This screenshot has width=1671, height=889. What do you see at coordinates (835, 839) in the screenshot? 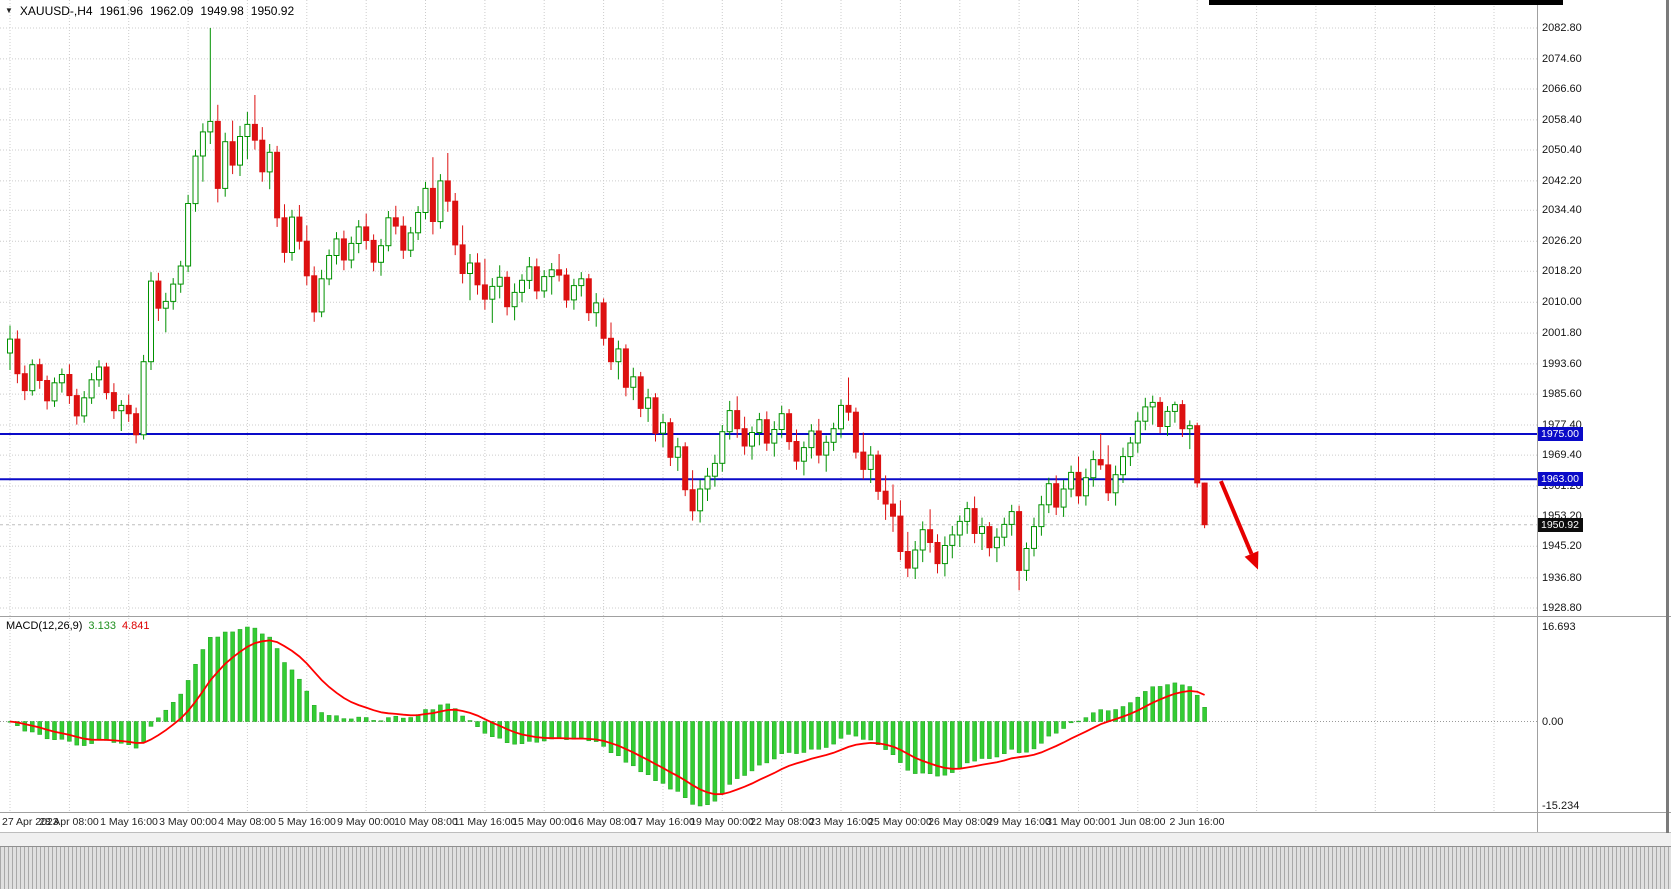
I see `scrollbar-track` at bounding box center [835, 839].